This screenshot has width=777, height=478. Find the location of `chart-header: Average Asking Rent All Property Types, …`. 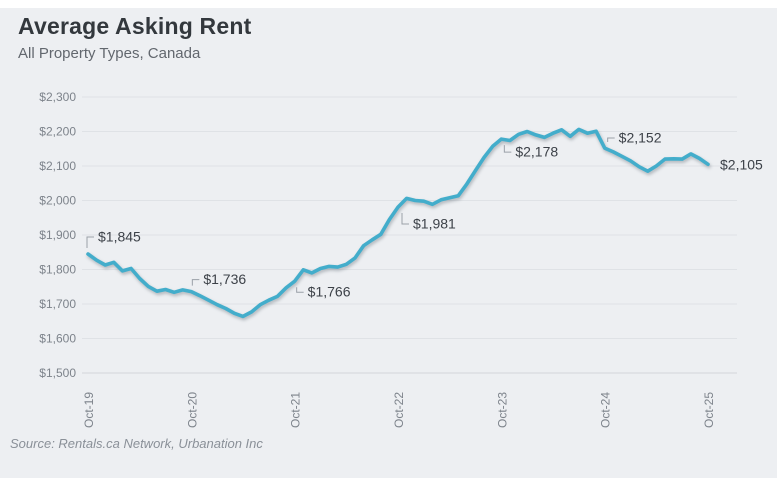

chart-header: Average Asking Rent All Property Types, … is located at coordinates (134, 37).